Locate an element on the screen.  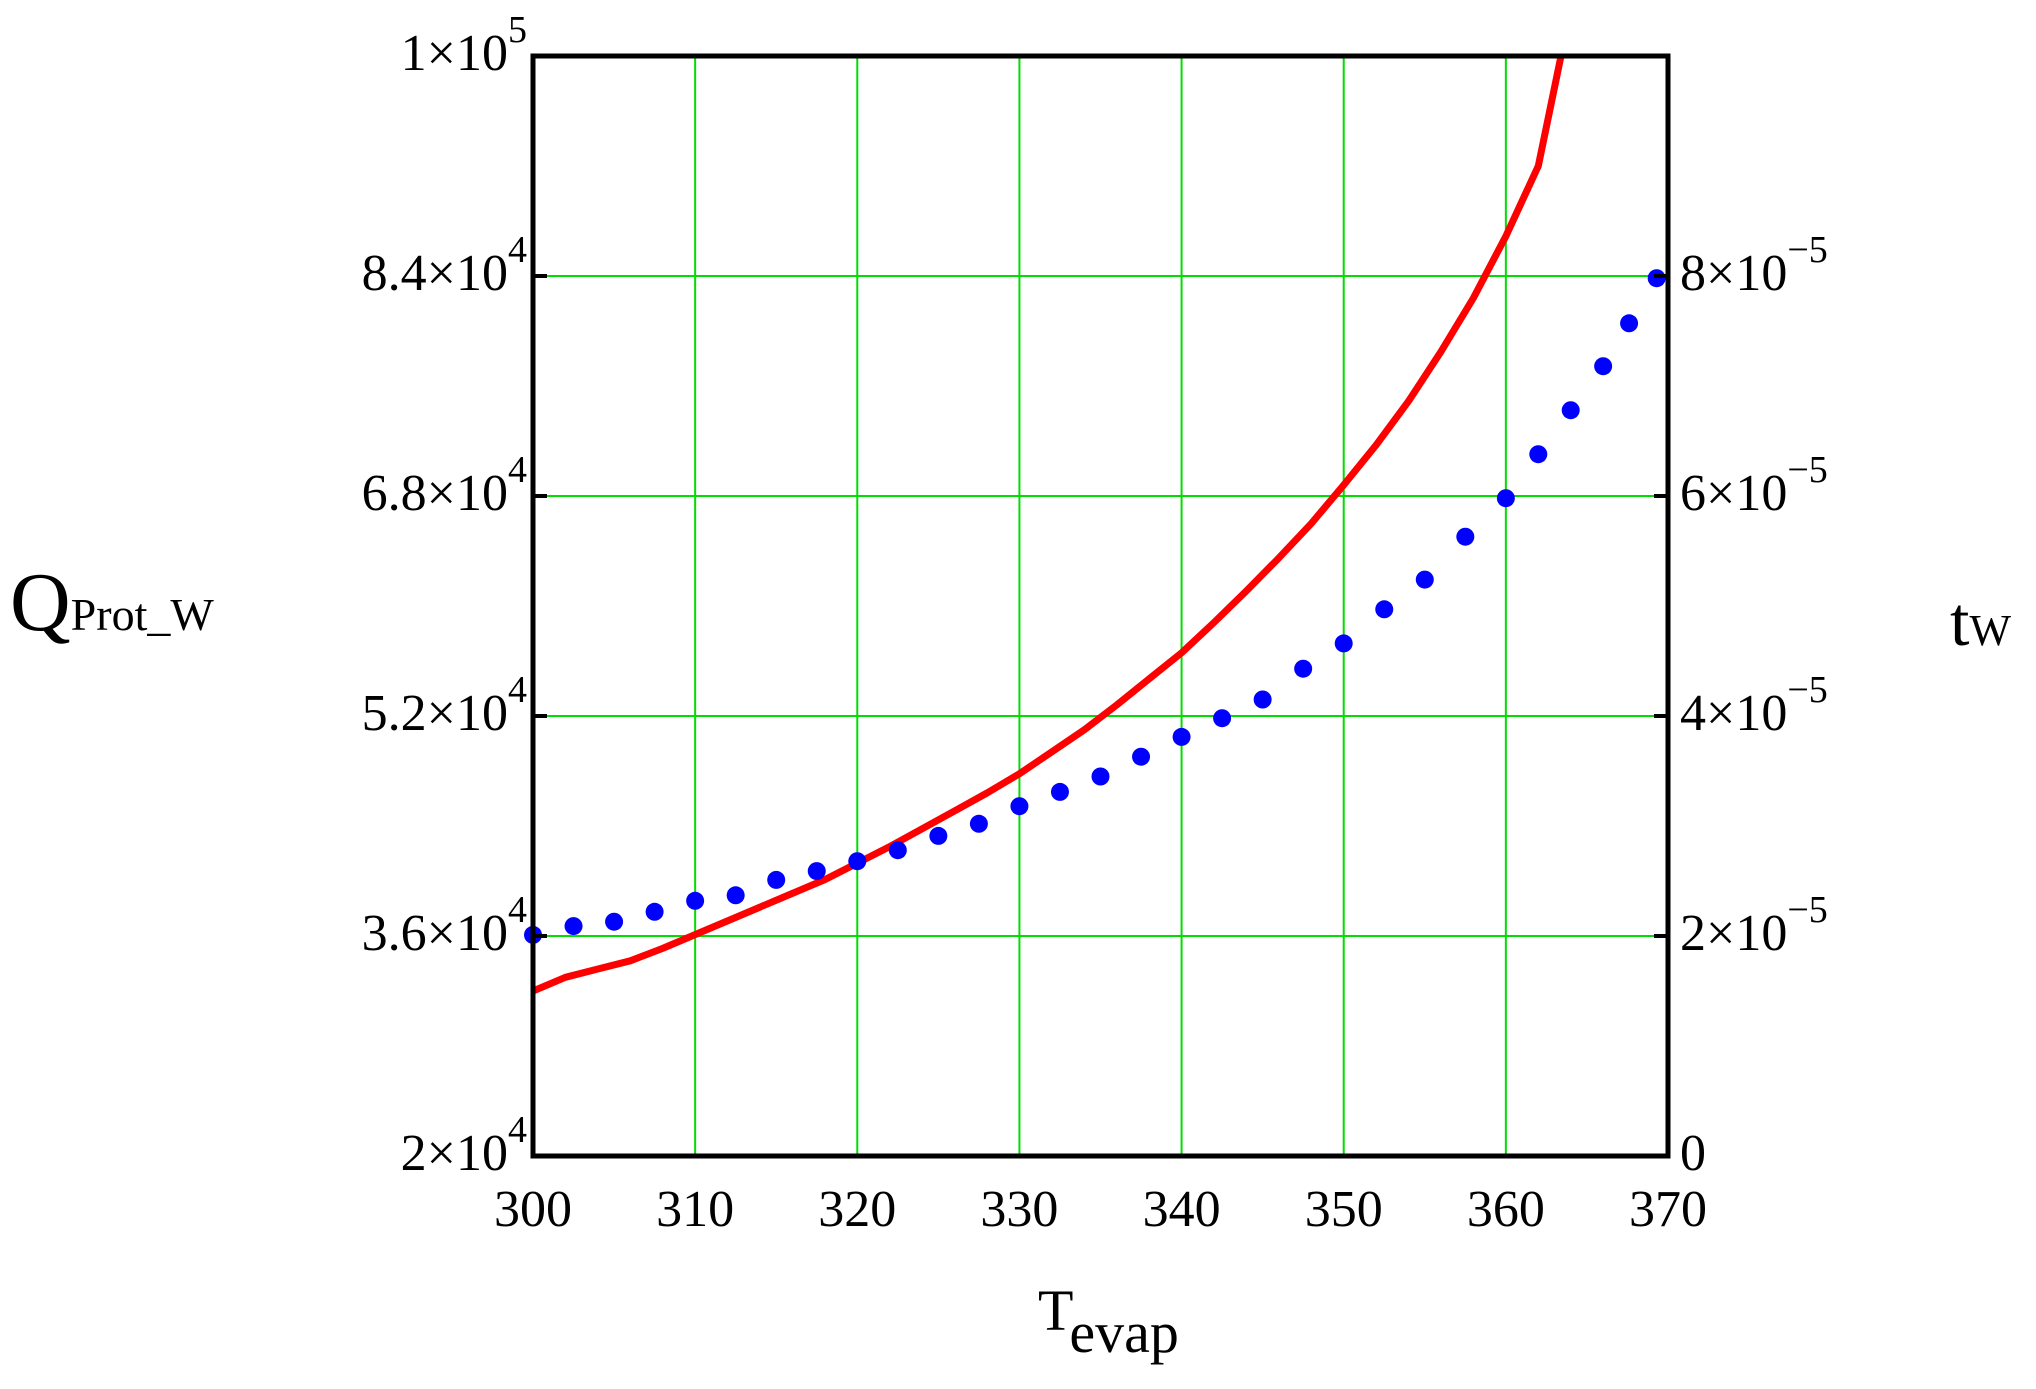
x-tick-label: 330 is located at coordinates (1019, 1209).